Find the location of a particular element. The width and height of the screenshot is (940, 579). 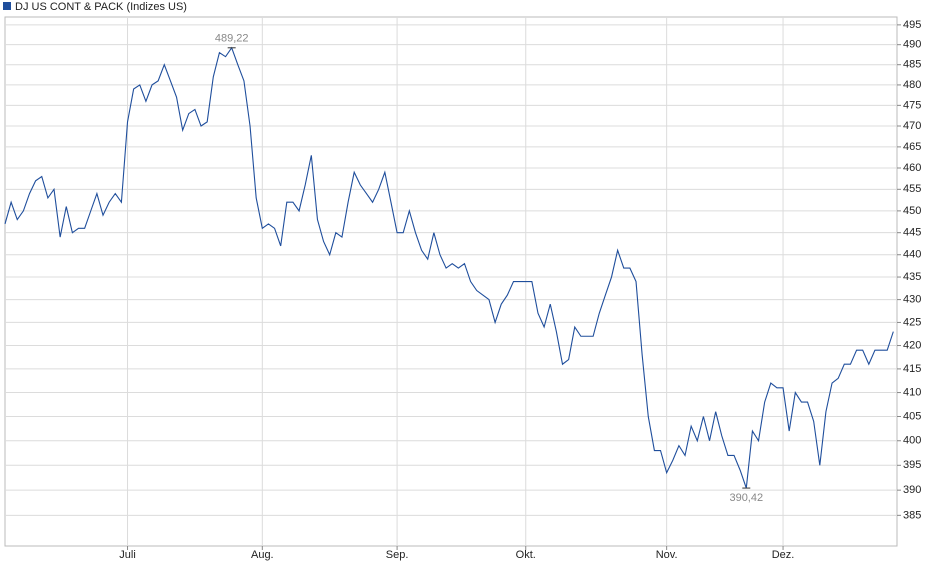

y-tick-label: 385 is located at coordinates (912, 515).